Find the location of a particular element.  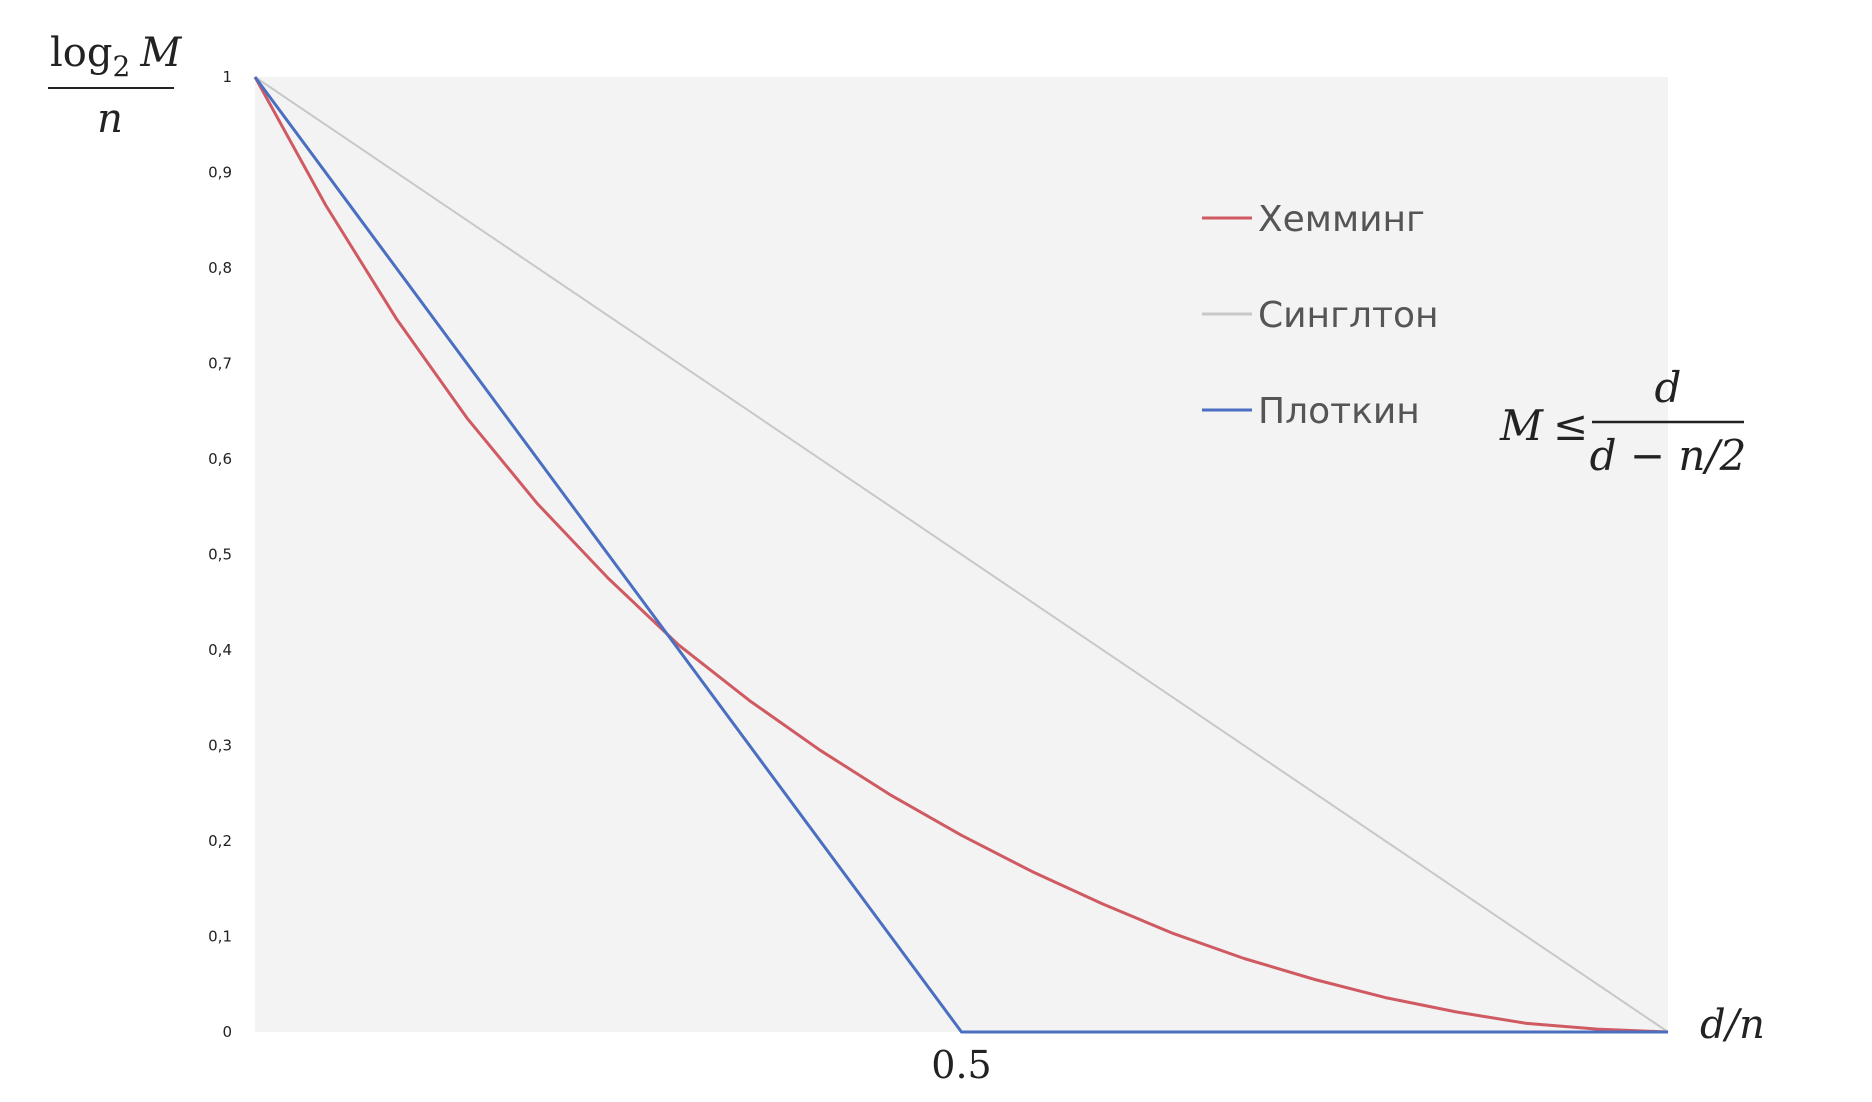

svg-text:M≤: M ≤ is located at coordinates (1543, 425).